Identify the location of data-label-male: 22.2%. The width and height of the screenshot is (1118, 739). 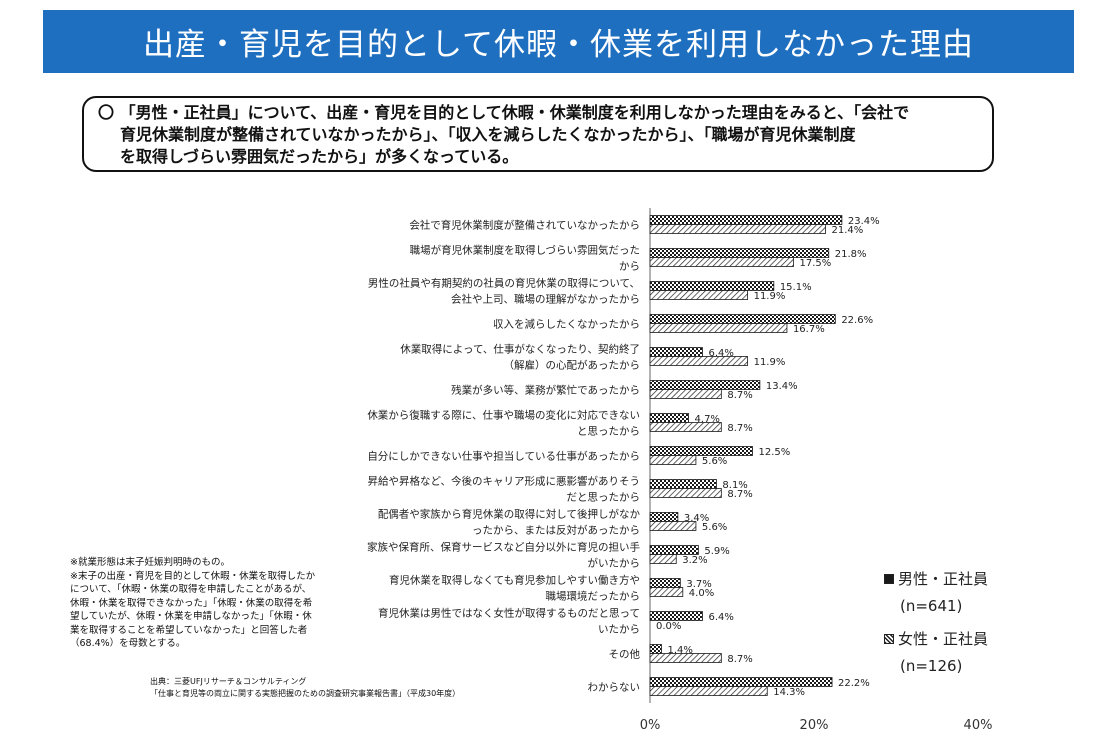
(854, 683).